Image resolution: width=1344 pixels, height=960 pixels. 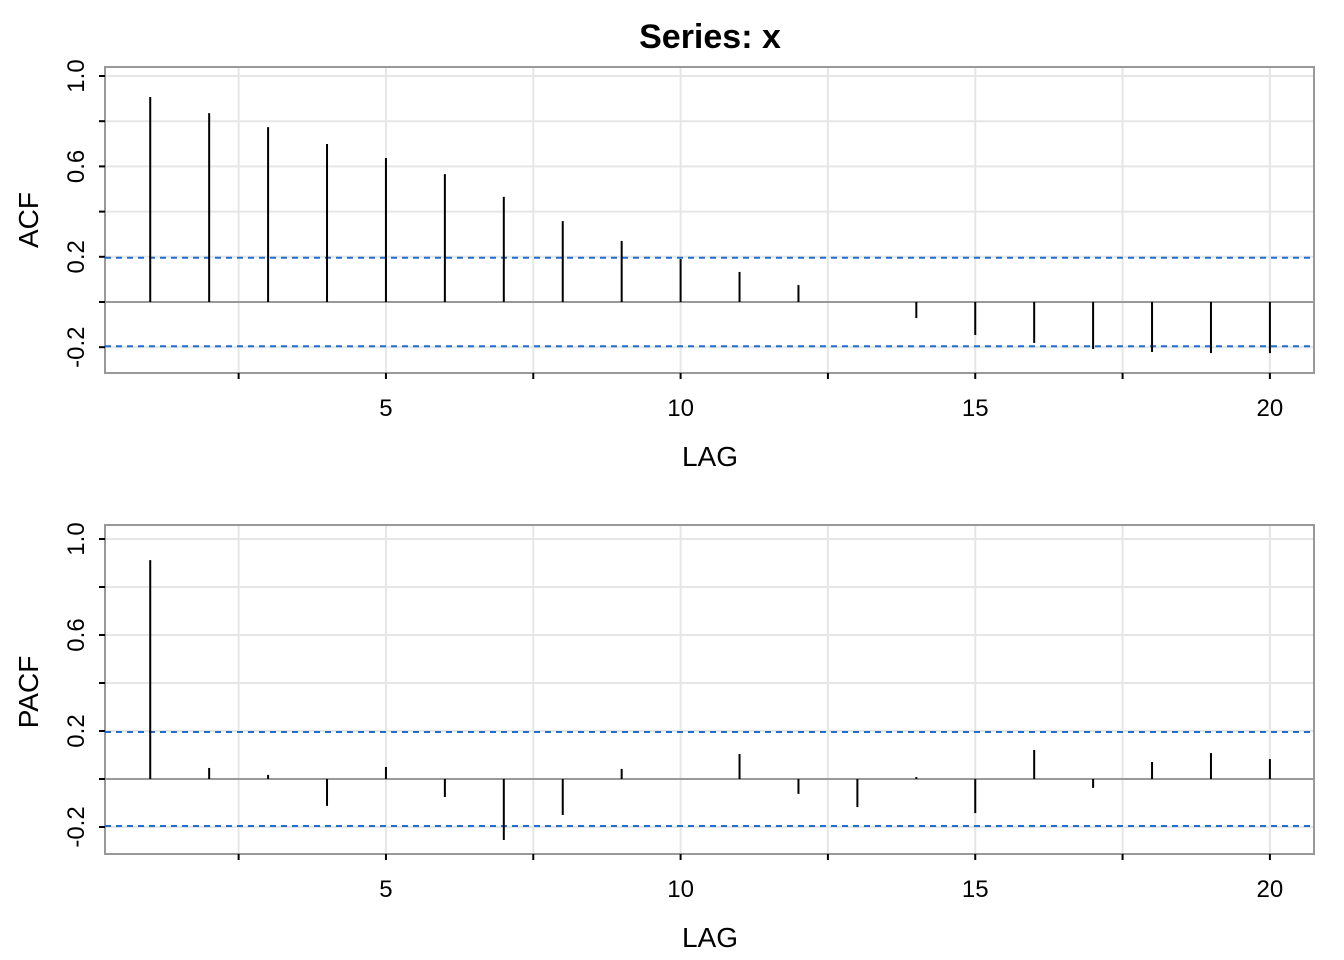 What do you see at coordinates (28, 220) in the screenshot?
I see `y-axis-label: ACF` at bounding box center [28, 220].